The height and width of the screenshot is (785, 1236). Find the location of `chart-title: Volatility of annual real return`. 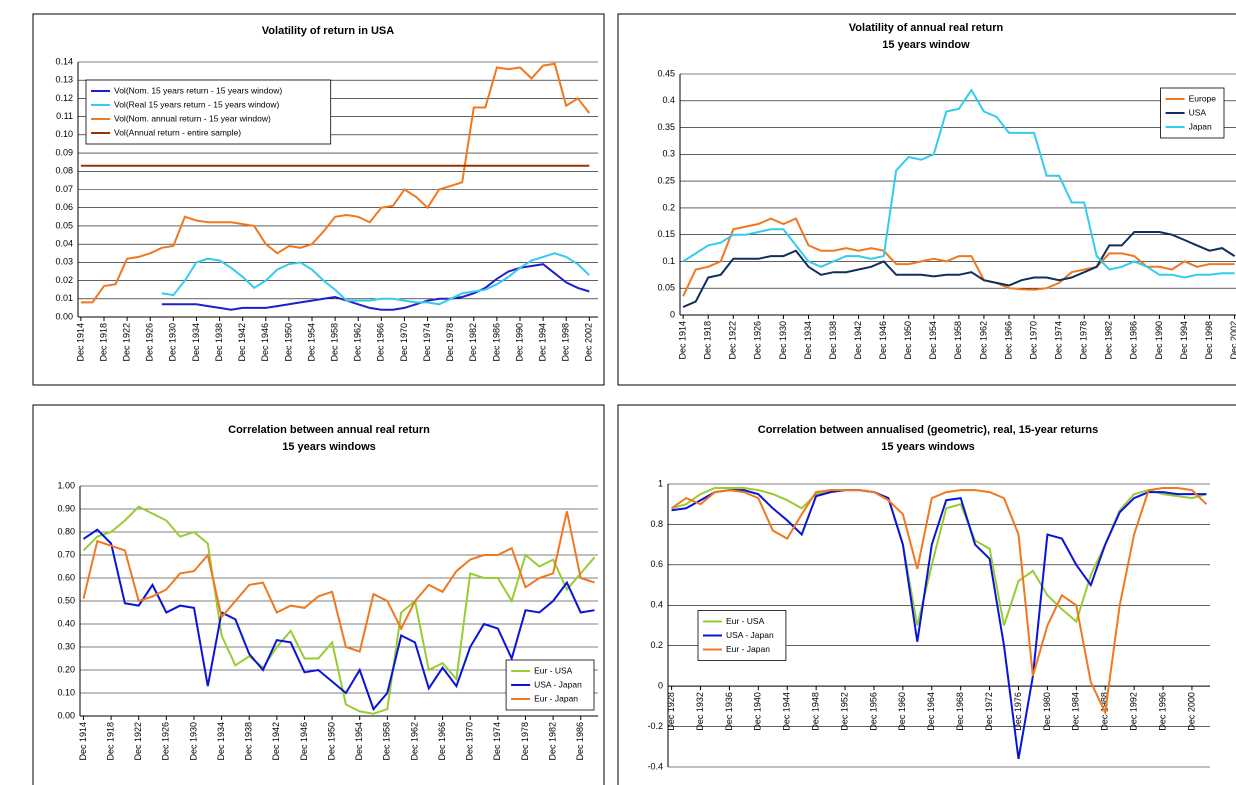

chart-title: Volatility of annual real return is located at coordinates (926, 28).